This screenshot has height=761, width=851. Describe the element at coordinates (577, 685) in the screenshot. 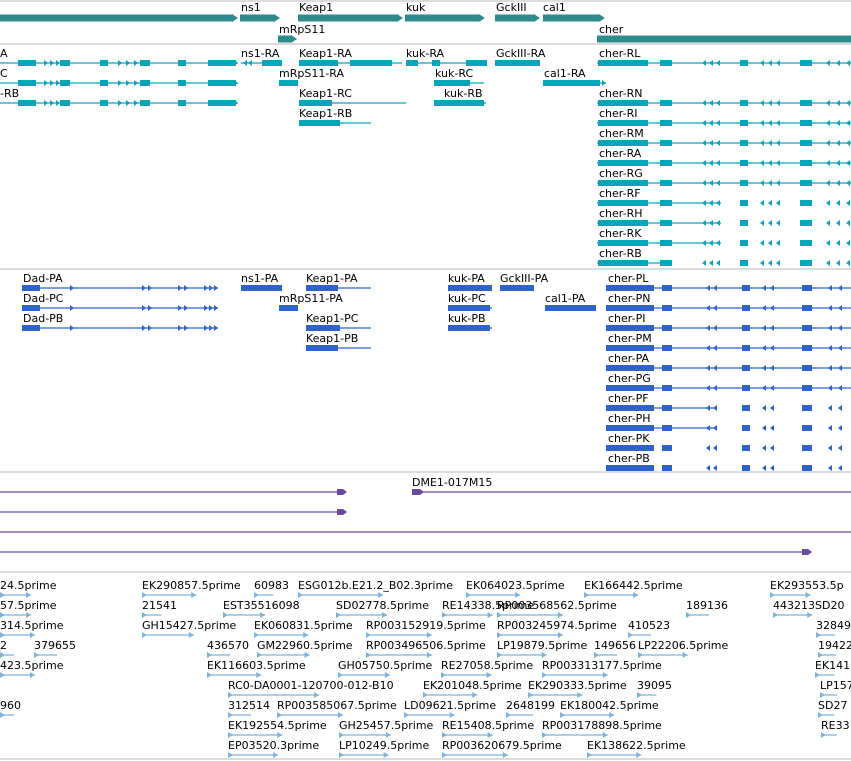

I see `est-label: EK290333.5prime` at that location.